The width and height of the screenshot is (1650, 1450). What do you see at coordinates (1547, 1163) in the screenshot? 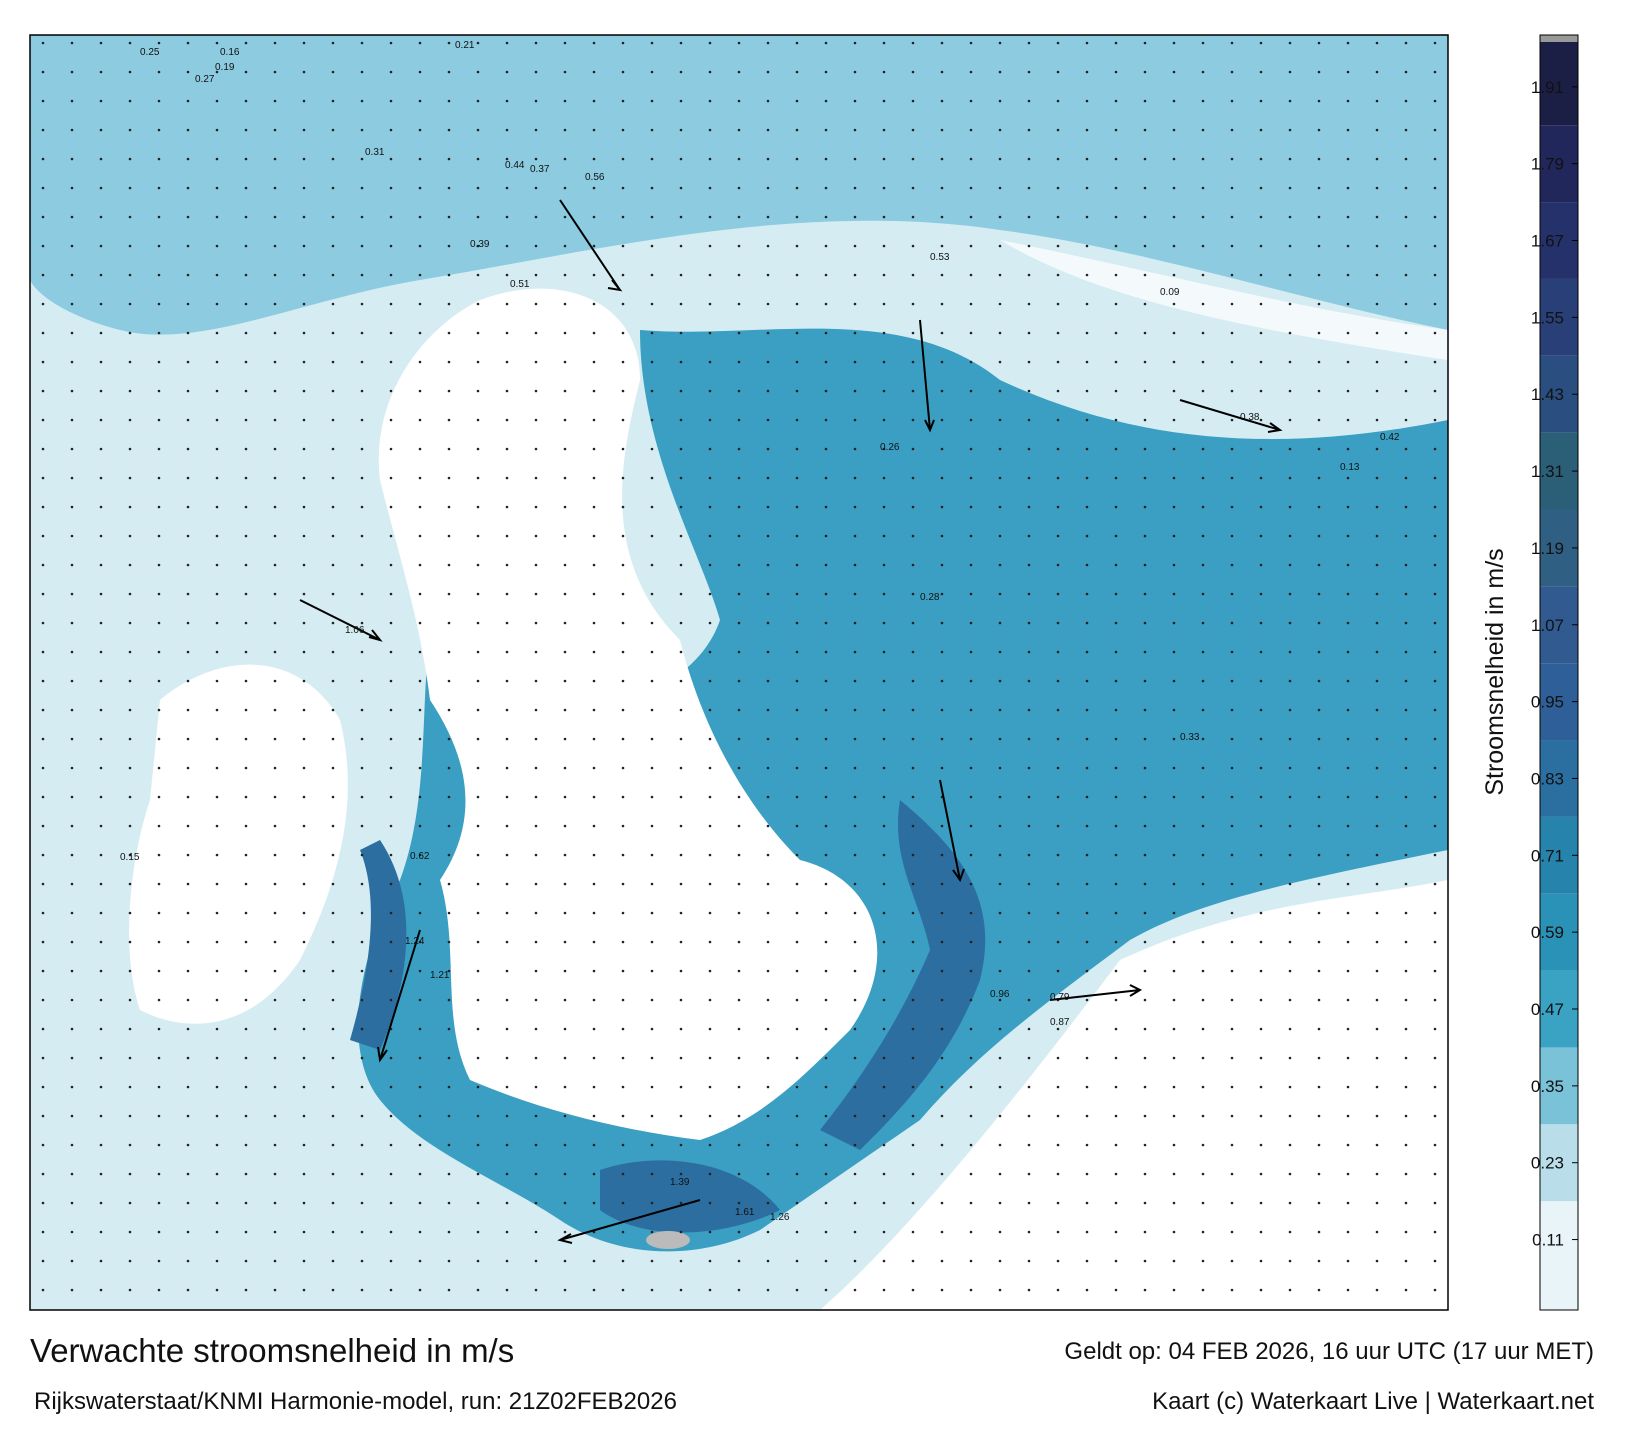
I see `colorbar-tick-label: 0.23` at bounding box center [1547, 1163].